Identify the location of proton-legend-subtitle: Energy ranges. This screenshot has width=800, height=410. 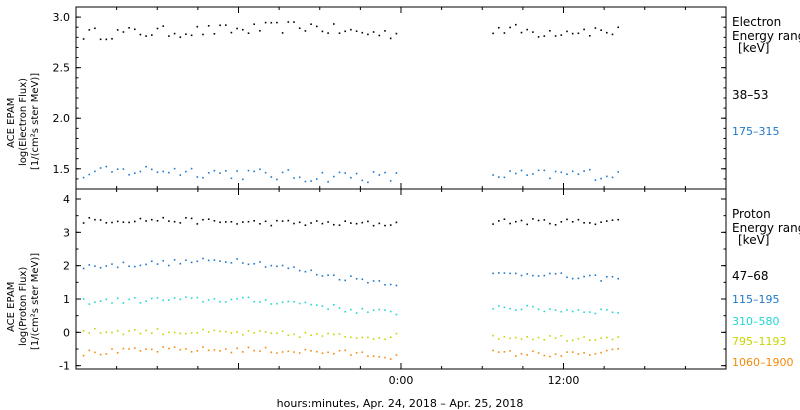
(766, 228).